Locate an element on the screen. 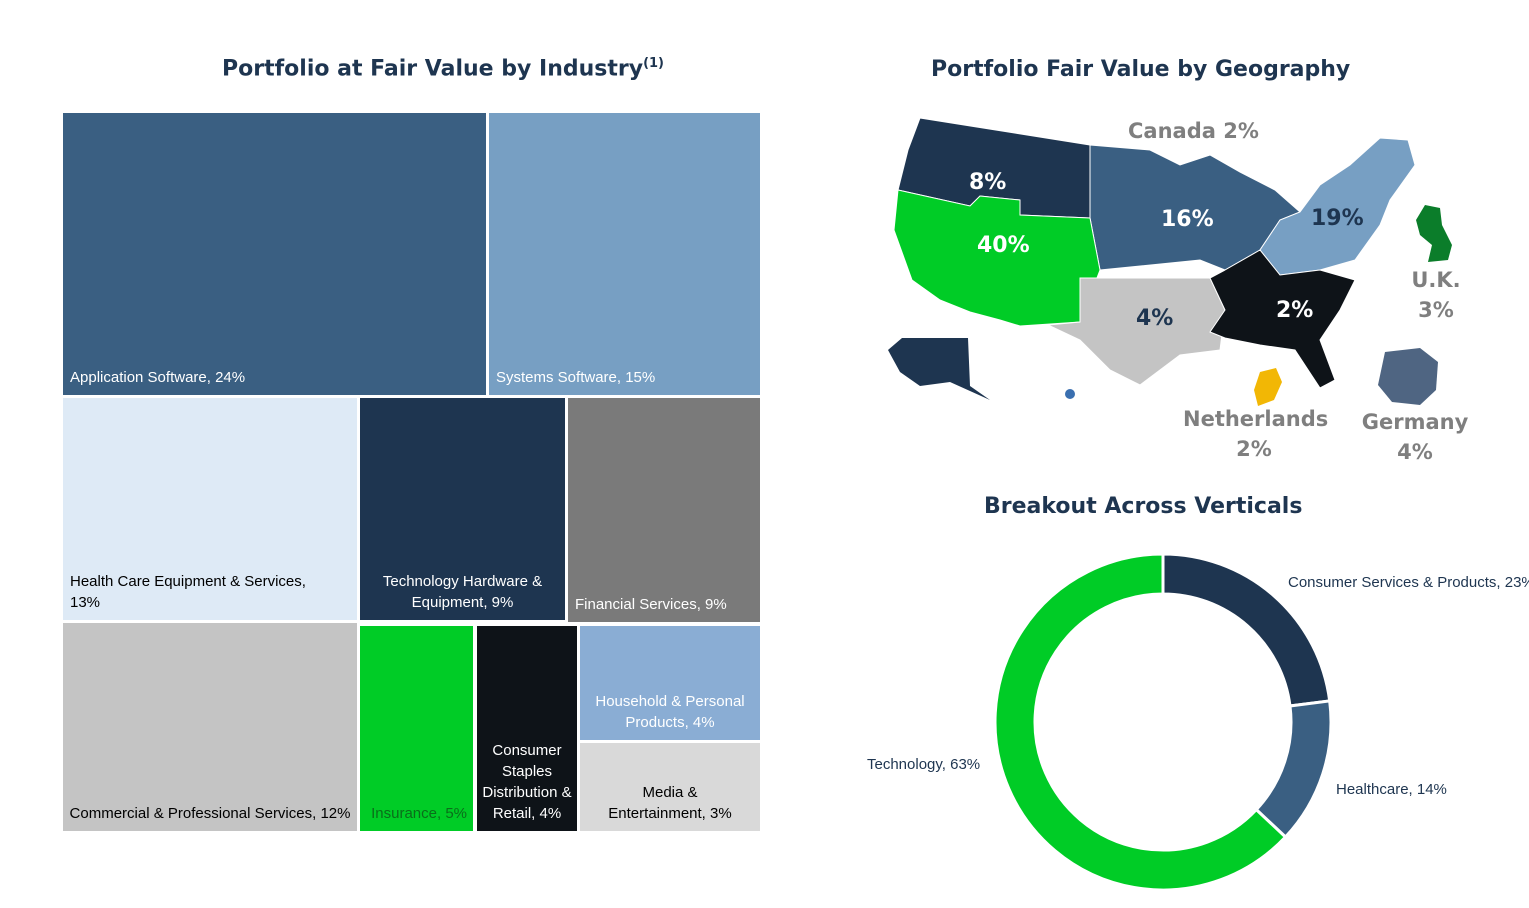 This screenshot has width=1529, height=908. label-west-pct: 40% is located at coordinates (1003, 245).